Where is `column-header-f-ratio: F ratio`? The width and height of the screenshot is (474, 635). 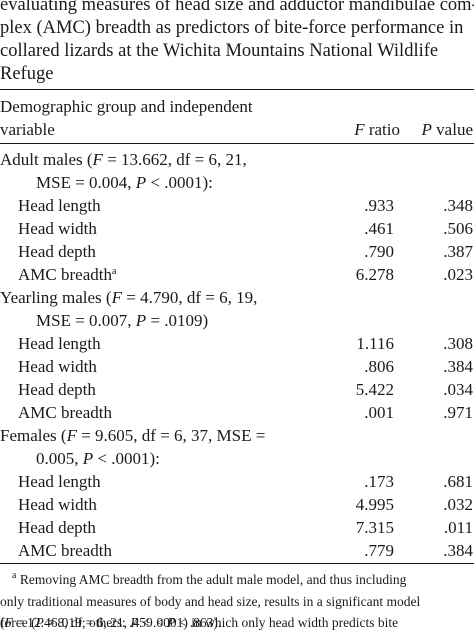 column-header-f-ratio: F ratio is located at coordinates (377, 129).